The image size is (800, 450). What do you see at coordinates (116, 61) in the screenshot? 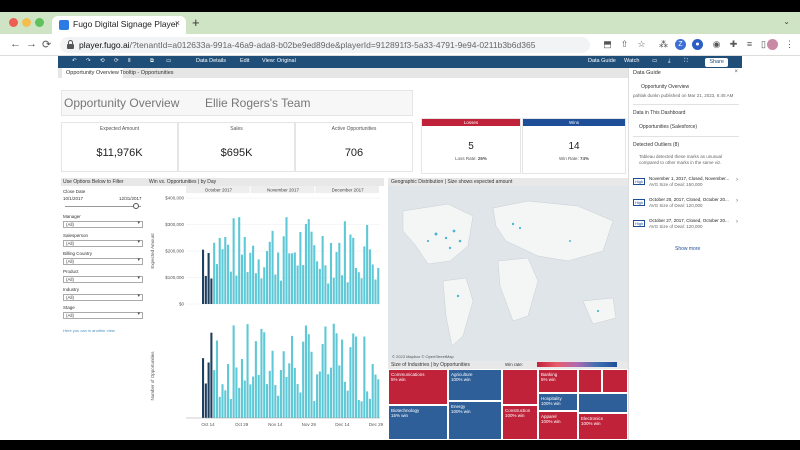
I see `refresh-icon: ⟳` at bounding box center [116, 61].